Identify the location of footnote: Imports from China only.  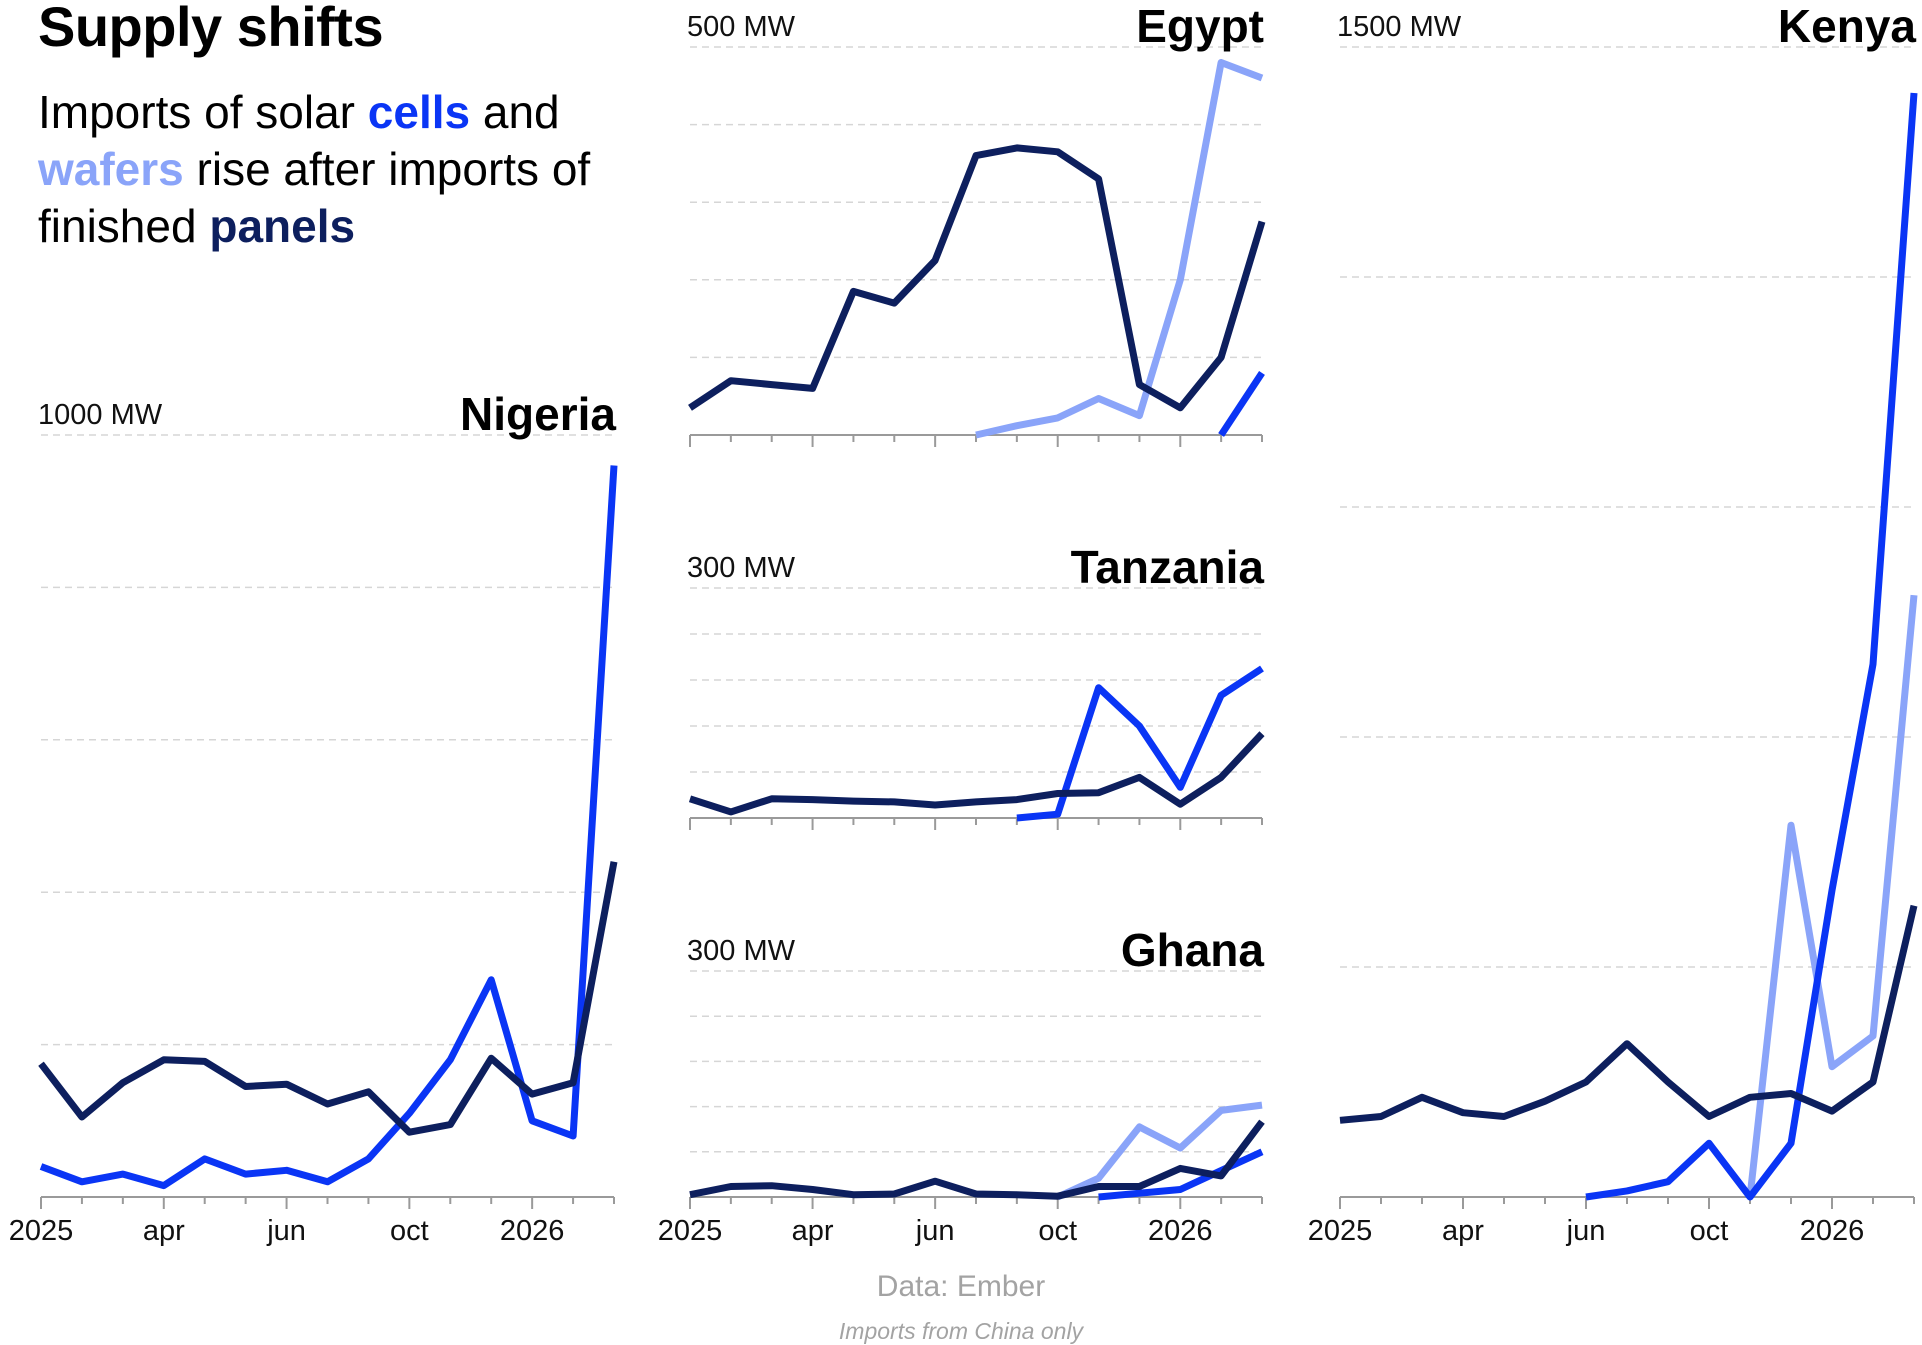
(961, 1331).